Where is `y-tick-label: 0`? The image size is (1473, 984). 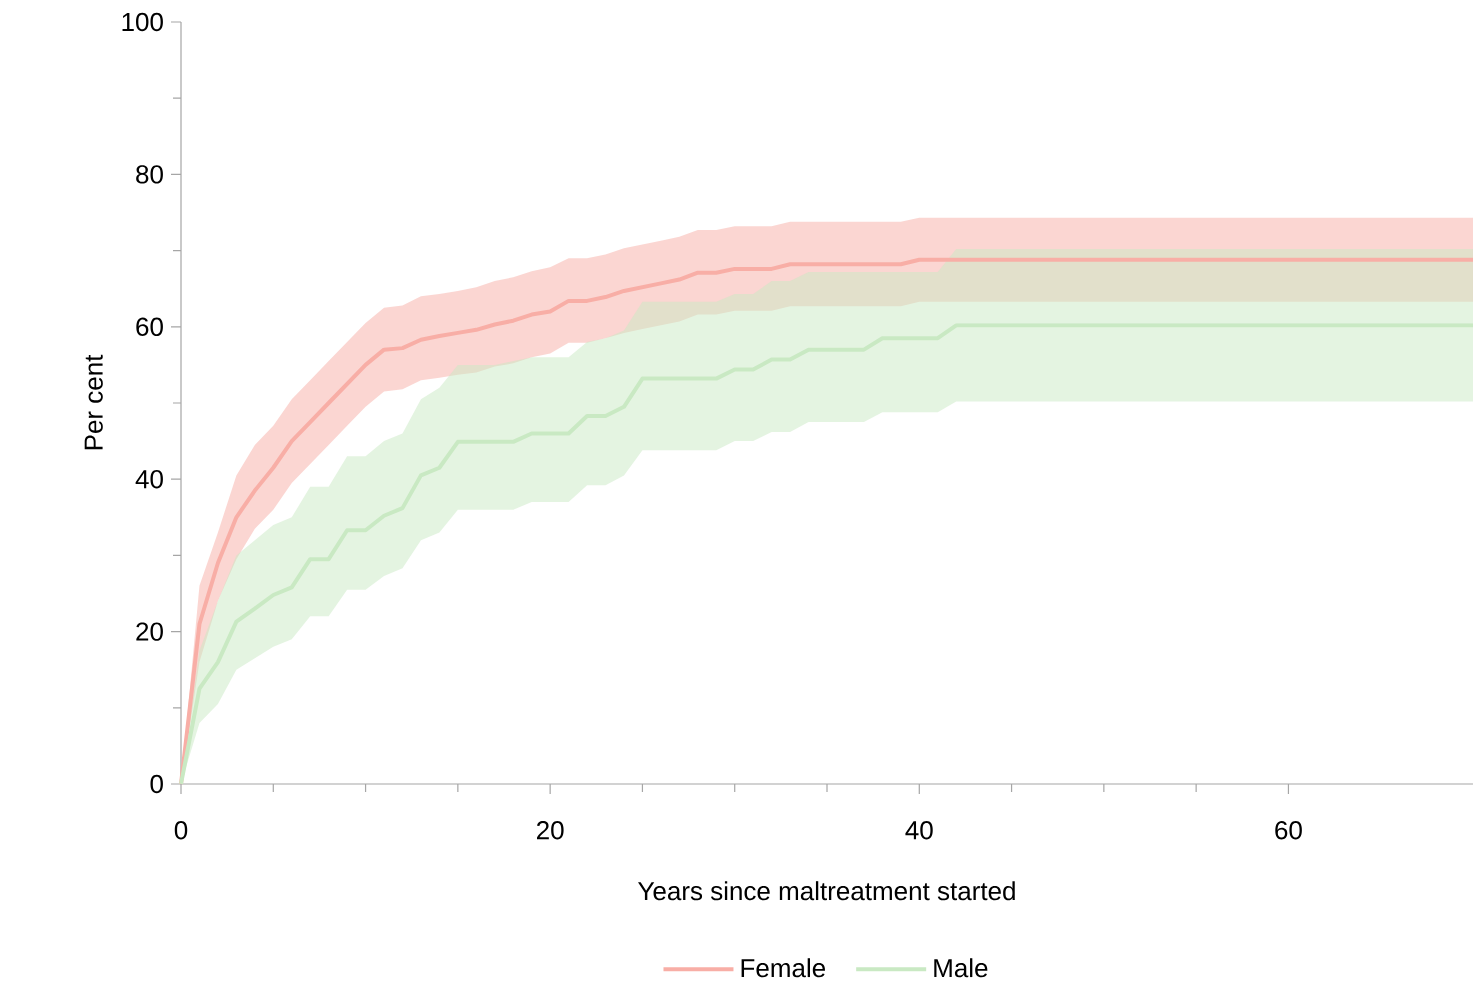 y-tick-label: 0 is located at coordinates (156, 784).